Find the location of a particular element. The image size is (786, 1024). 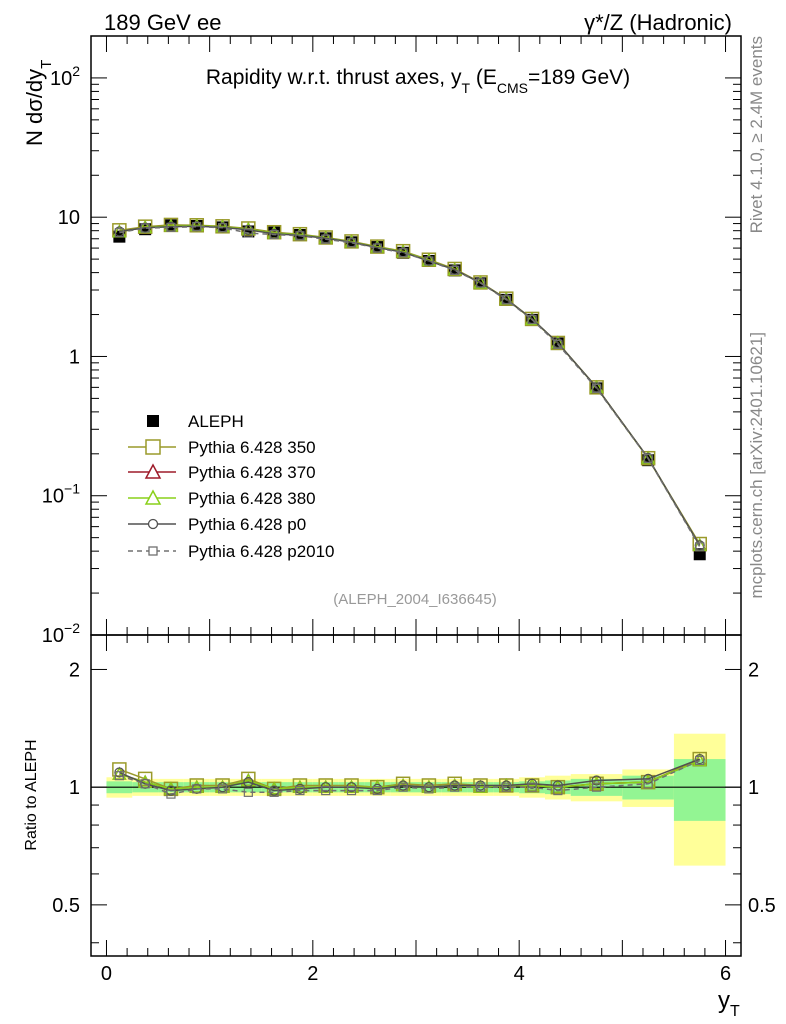

x-tick-label-6: 6 is located at coordinates (725, 974).